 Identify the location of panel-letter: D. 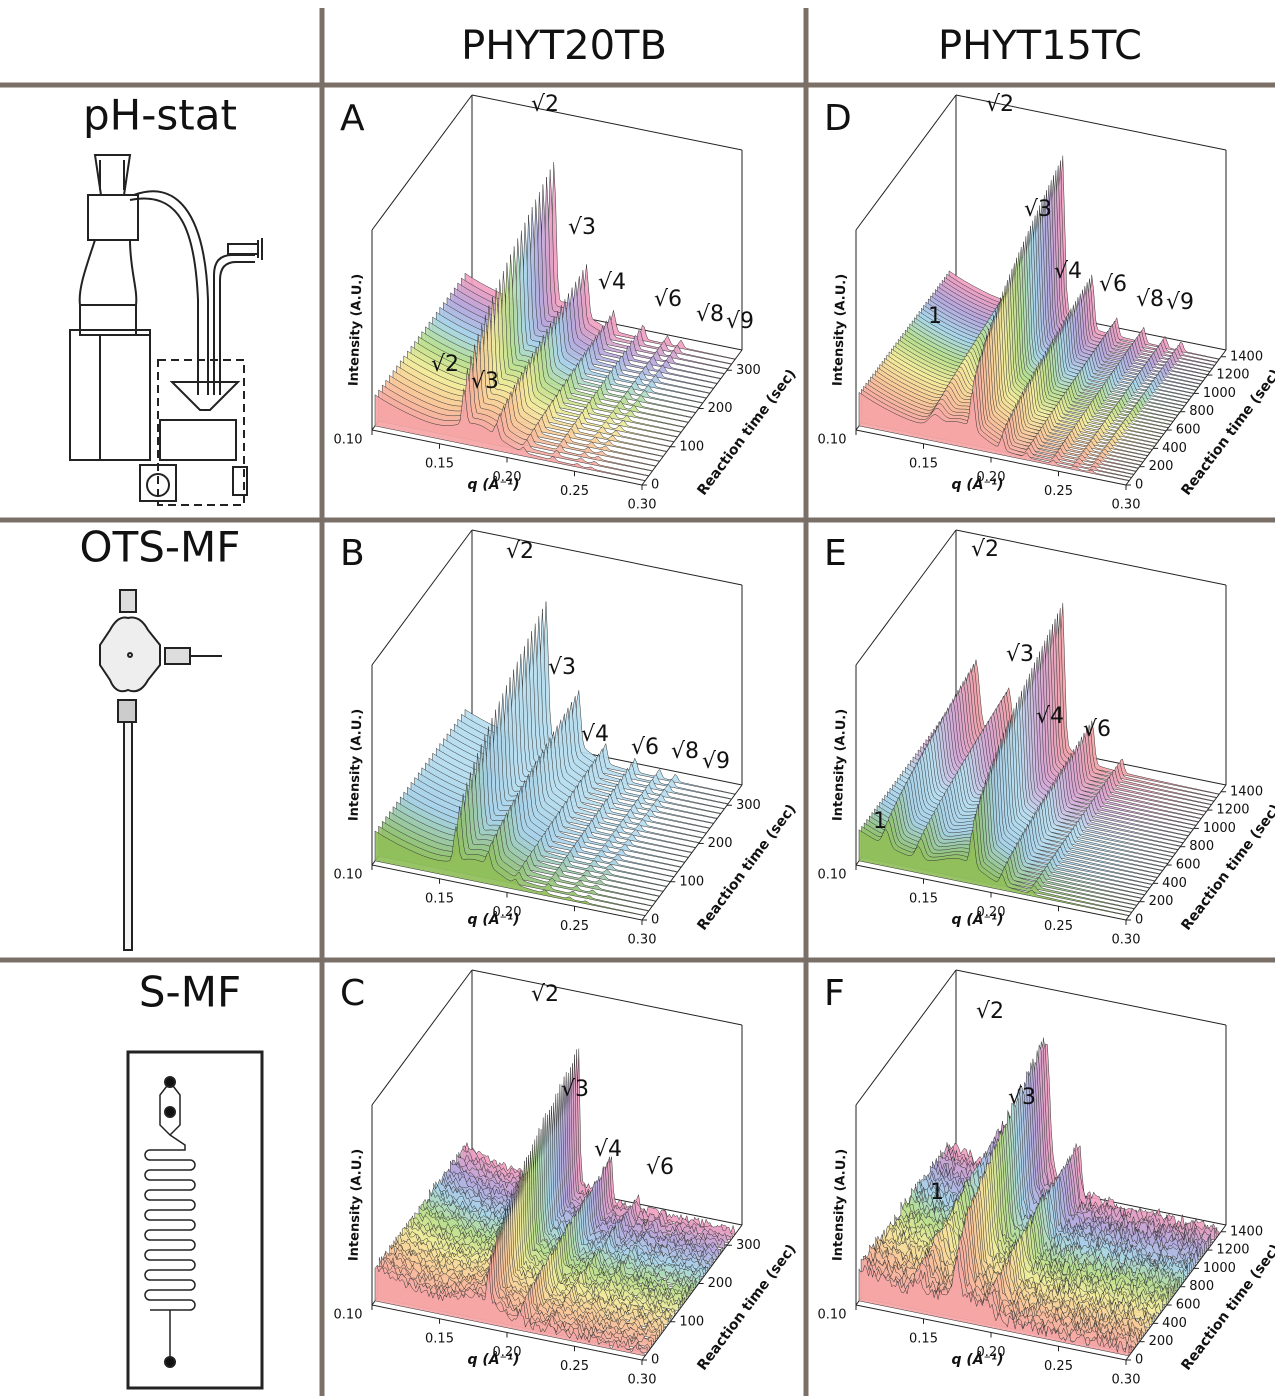
(838, 118).